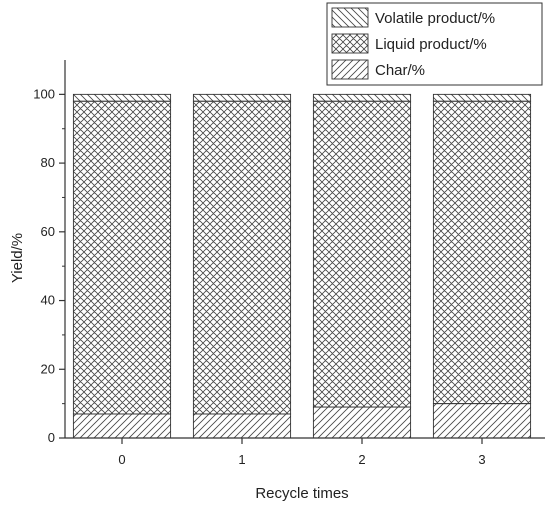 The image size is (545, 507). Describe the element at coordinates (400, 70) in the screenshot. I see `legend-label: Char/%` at that location.